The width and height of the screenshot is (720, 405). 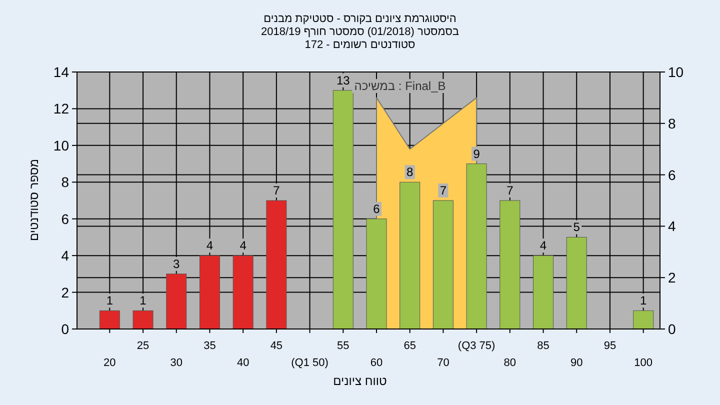 I want to click on y2-tick-label: 0, so click(x=672, y=329).